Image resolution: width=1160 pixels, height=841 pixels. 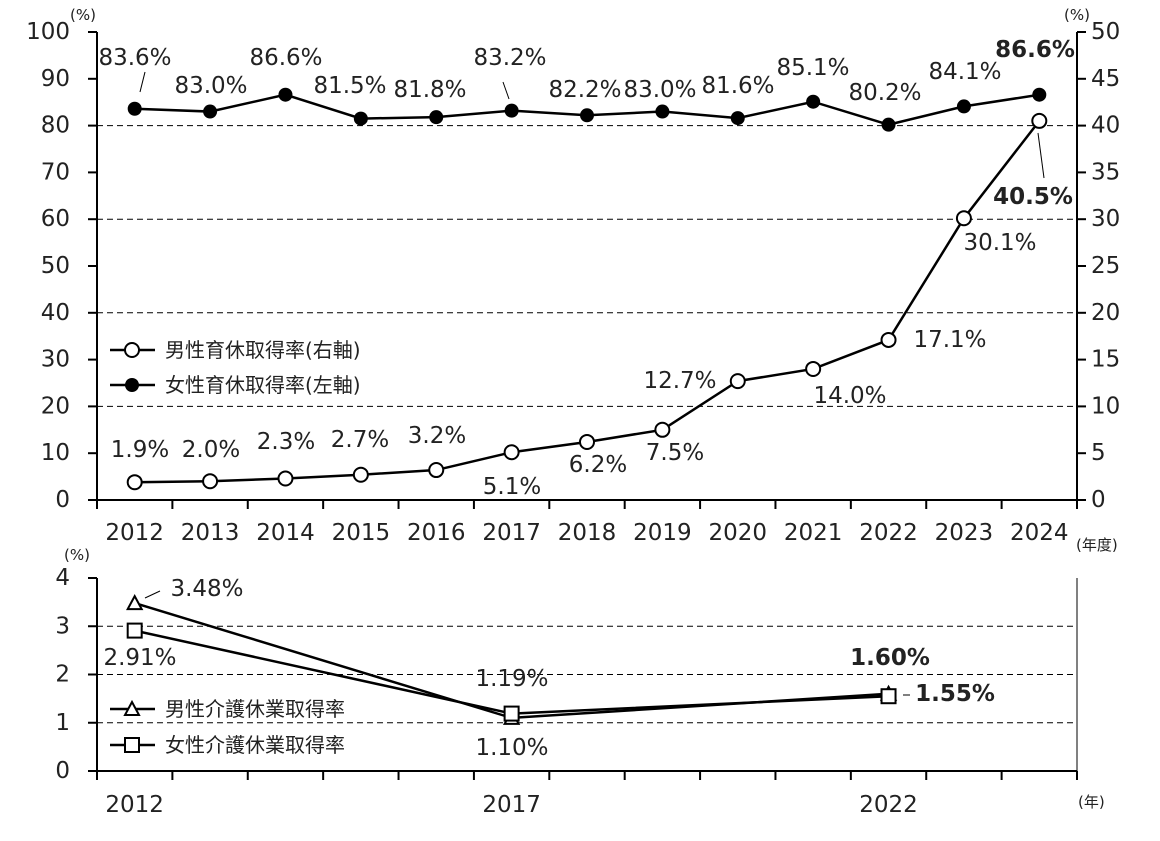 What do you see at coordinates (62, 723) in the screenshot?
I see `y-tick-label: 1` at bounding box center [62, 723].